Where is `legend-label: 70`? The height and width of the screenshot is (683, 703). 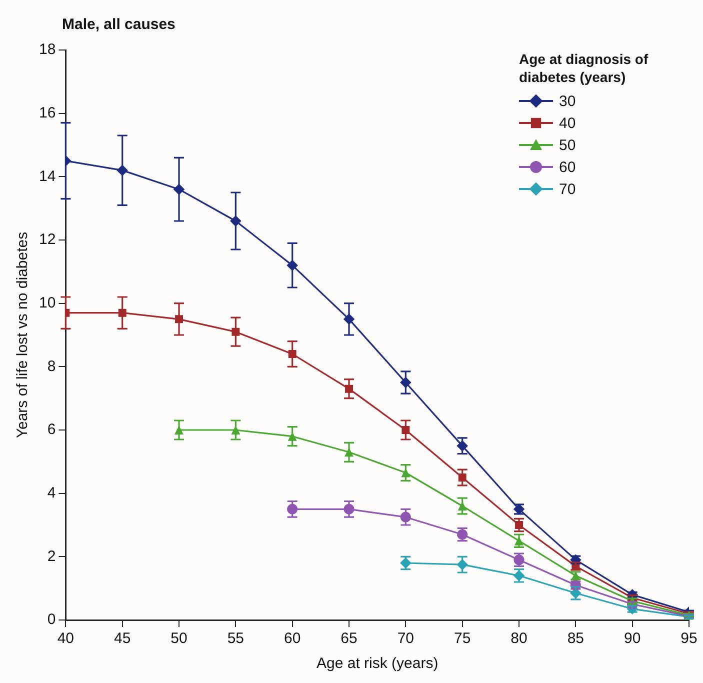
legend-label: 70 is located at coordinates (567, 189).